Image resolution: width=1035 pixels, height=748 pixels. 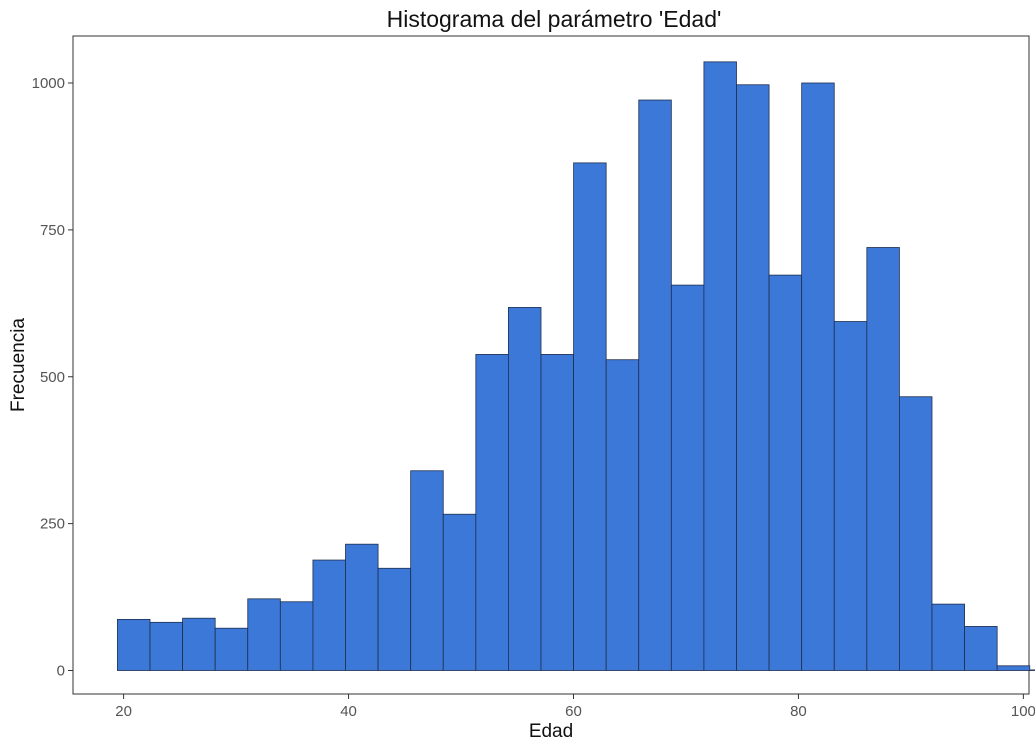 I want to click on y-axis-title: Frecuencia, so click(x=18, y=365).